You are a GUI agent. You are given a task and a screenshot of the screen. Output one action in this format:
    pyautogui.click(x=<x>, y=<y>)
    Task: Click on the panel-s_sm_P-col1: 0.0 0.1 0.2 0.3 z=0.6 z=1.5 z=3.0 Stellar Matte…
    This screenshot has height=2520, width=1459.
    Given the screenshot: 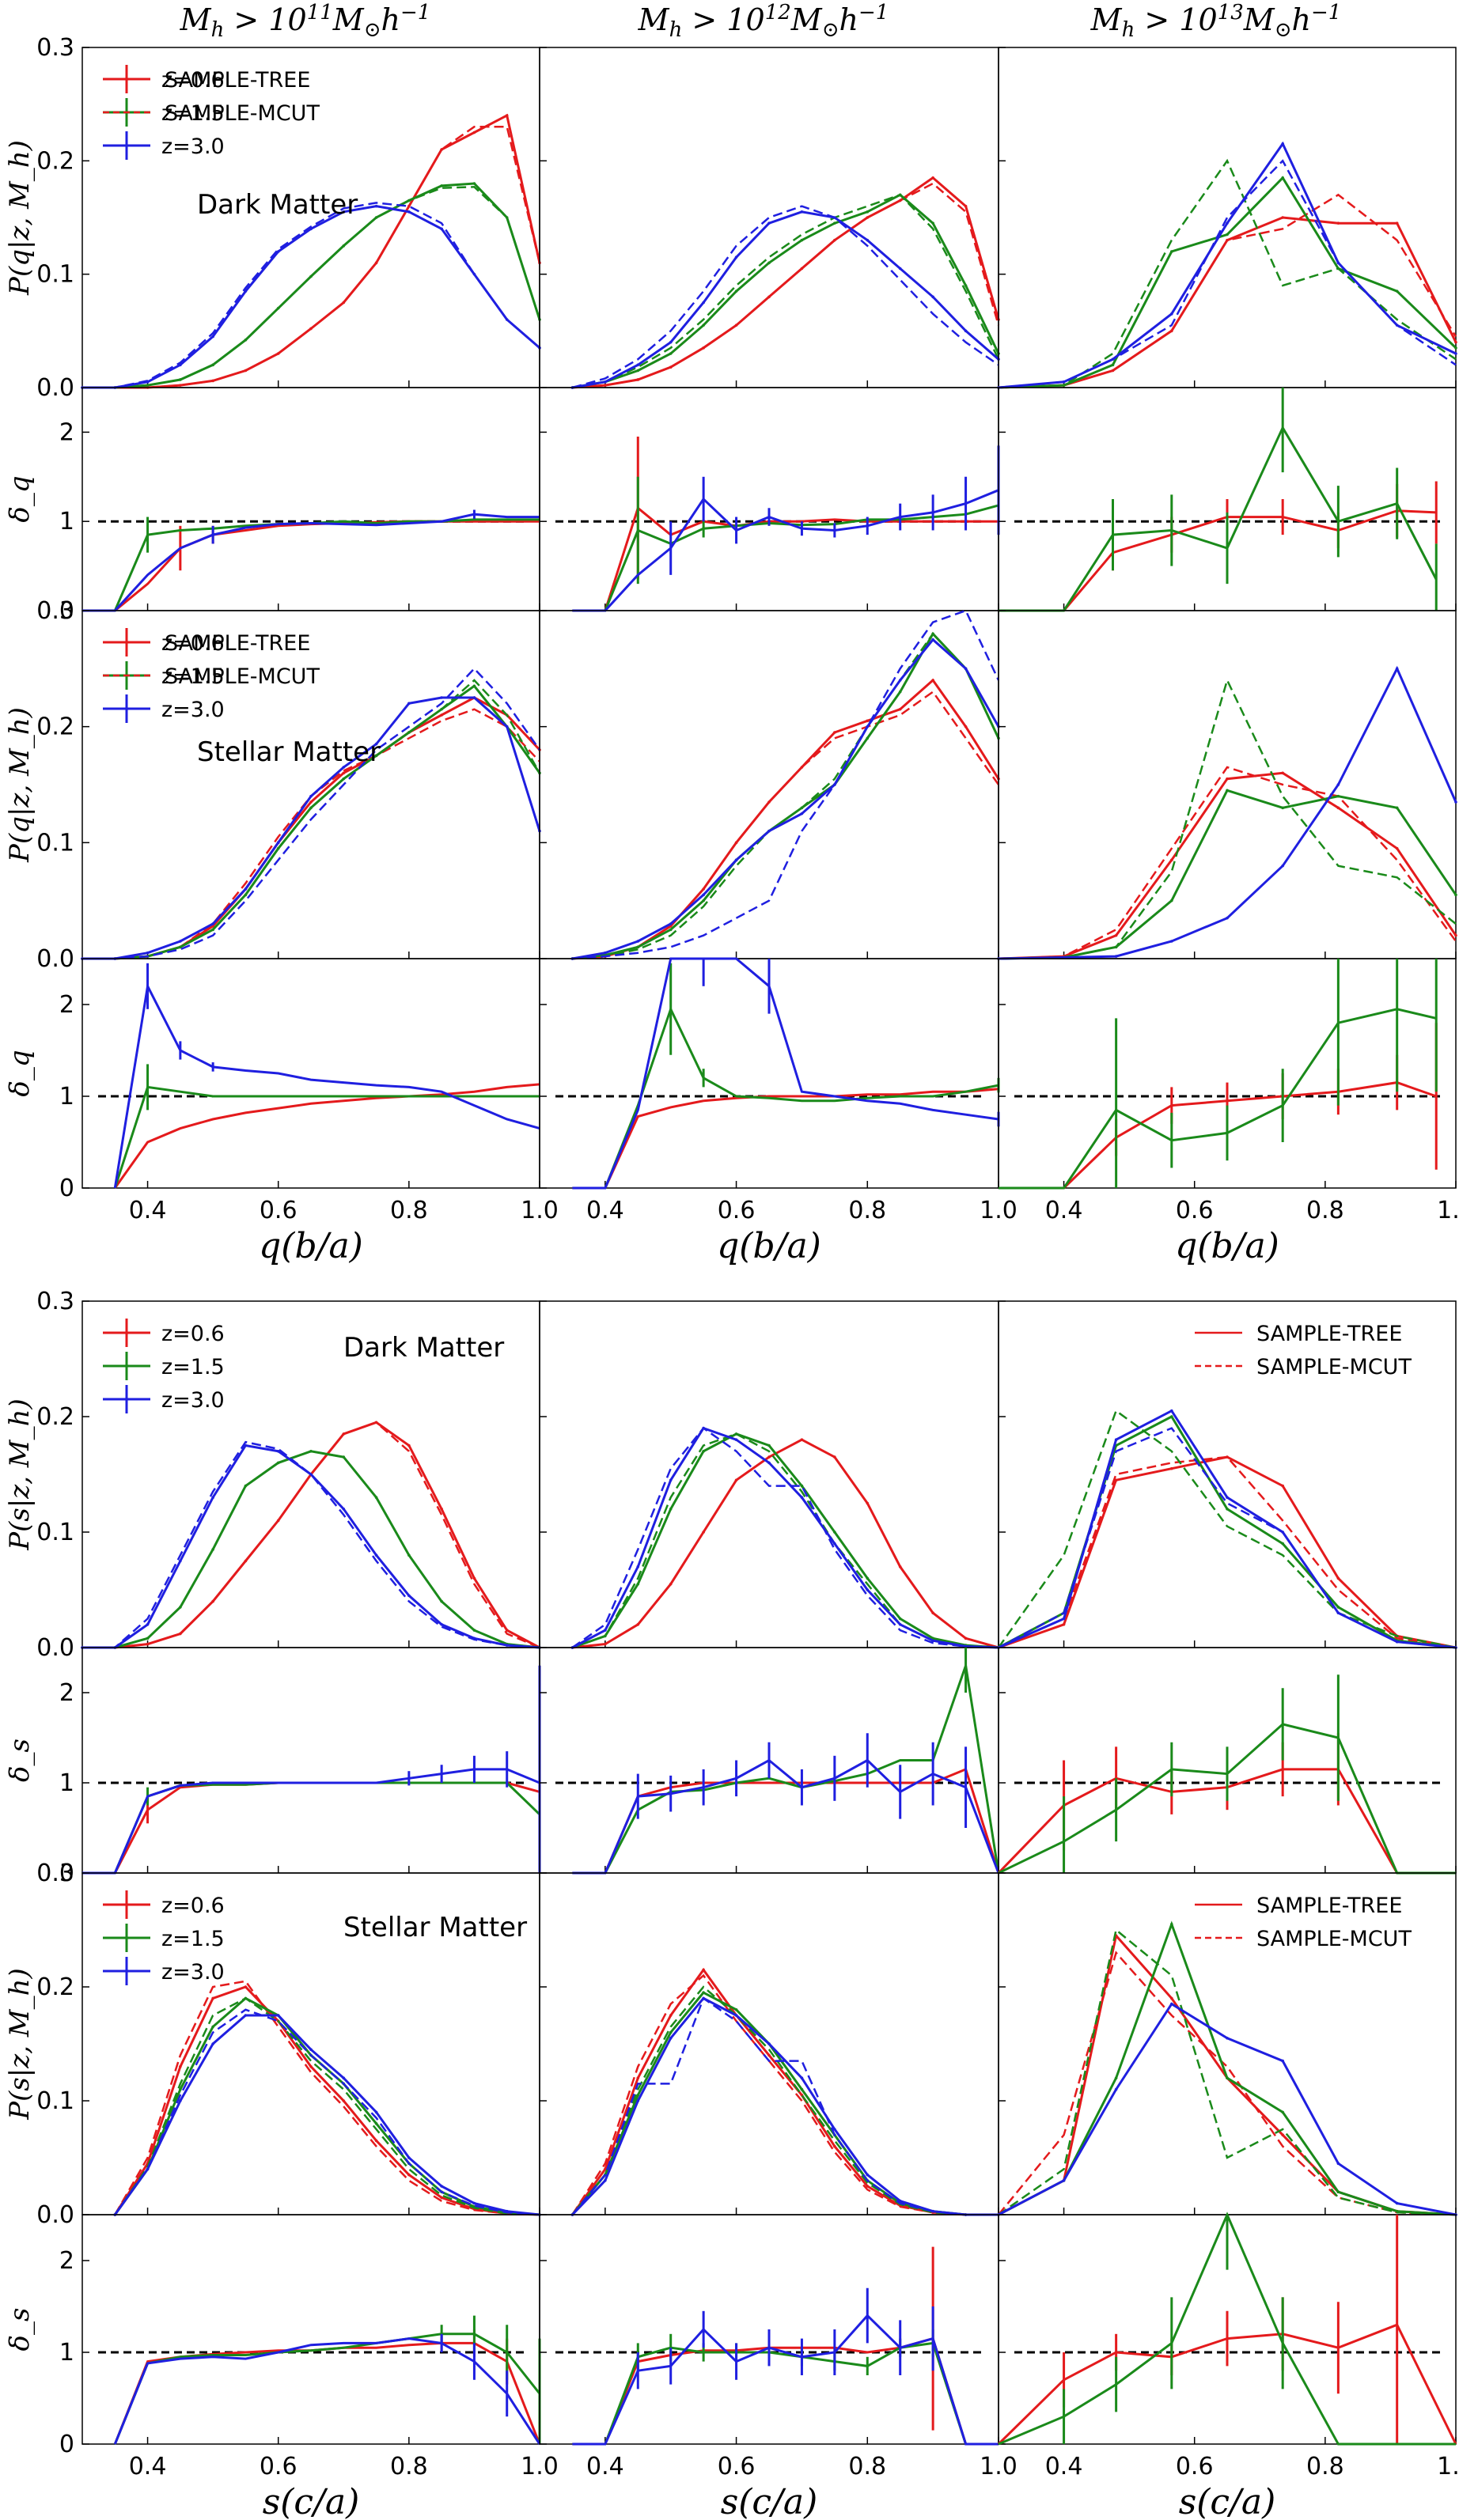 What is the action you would take?
    pyautogui.click(x=272, y=2044)
    